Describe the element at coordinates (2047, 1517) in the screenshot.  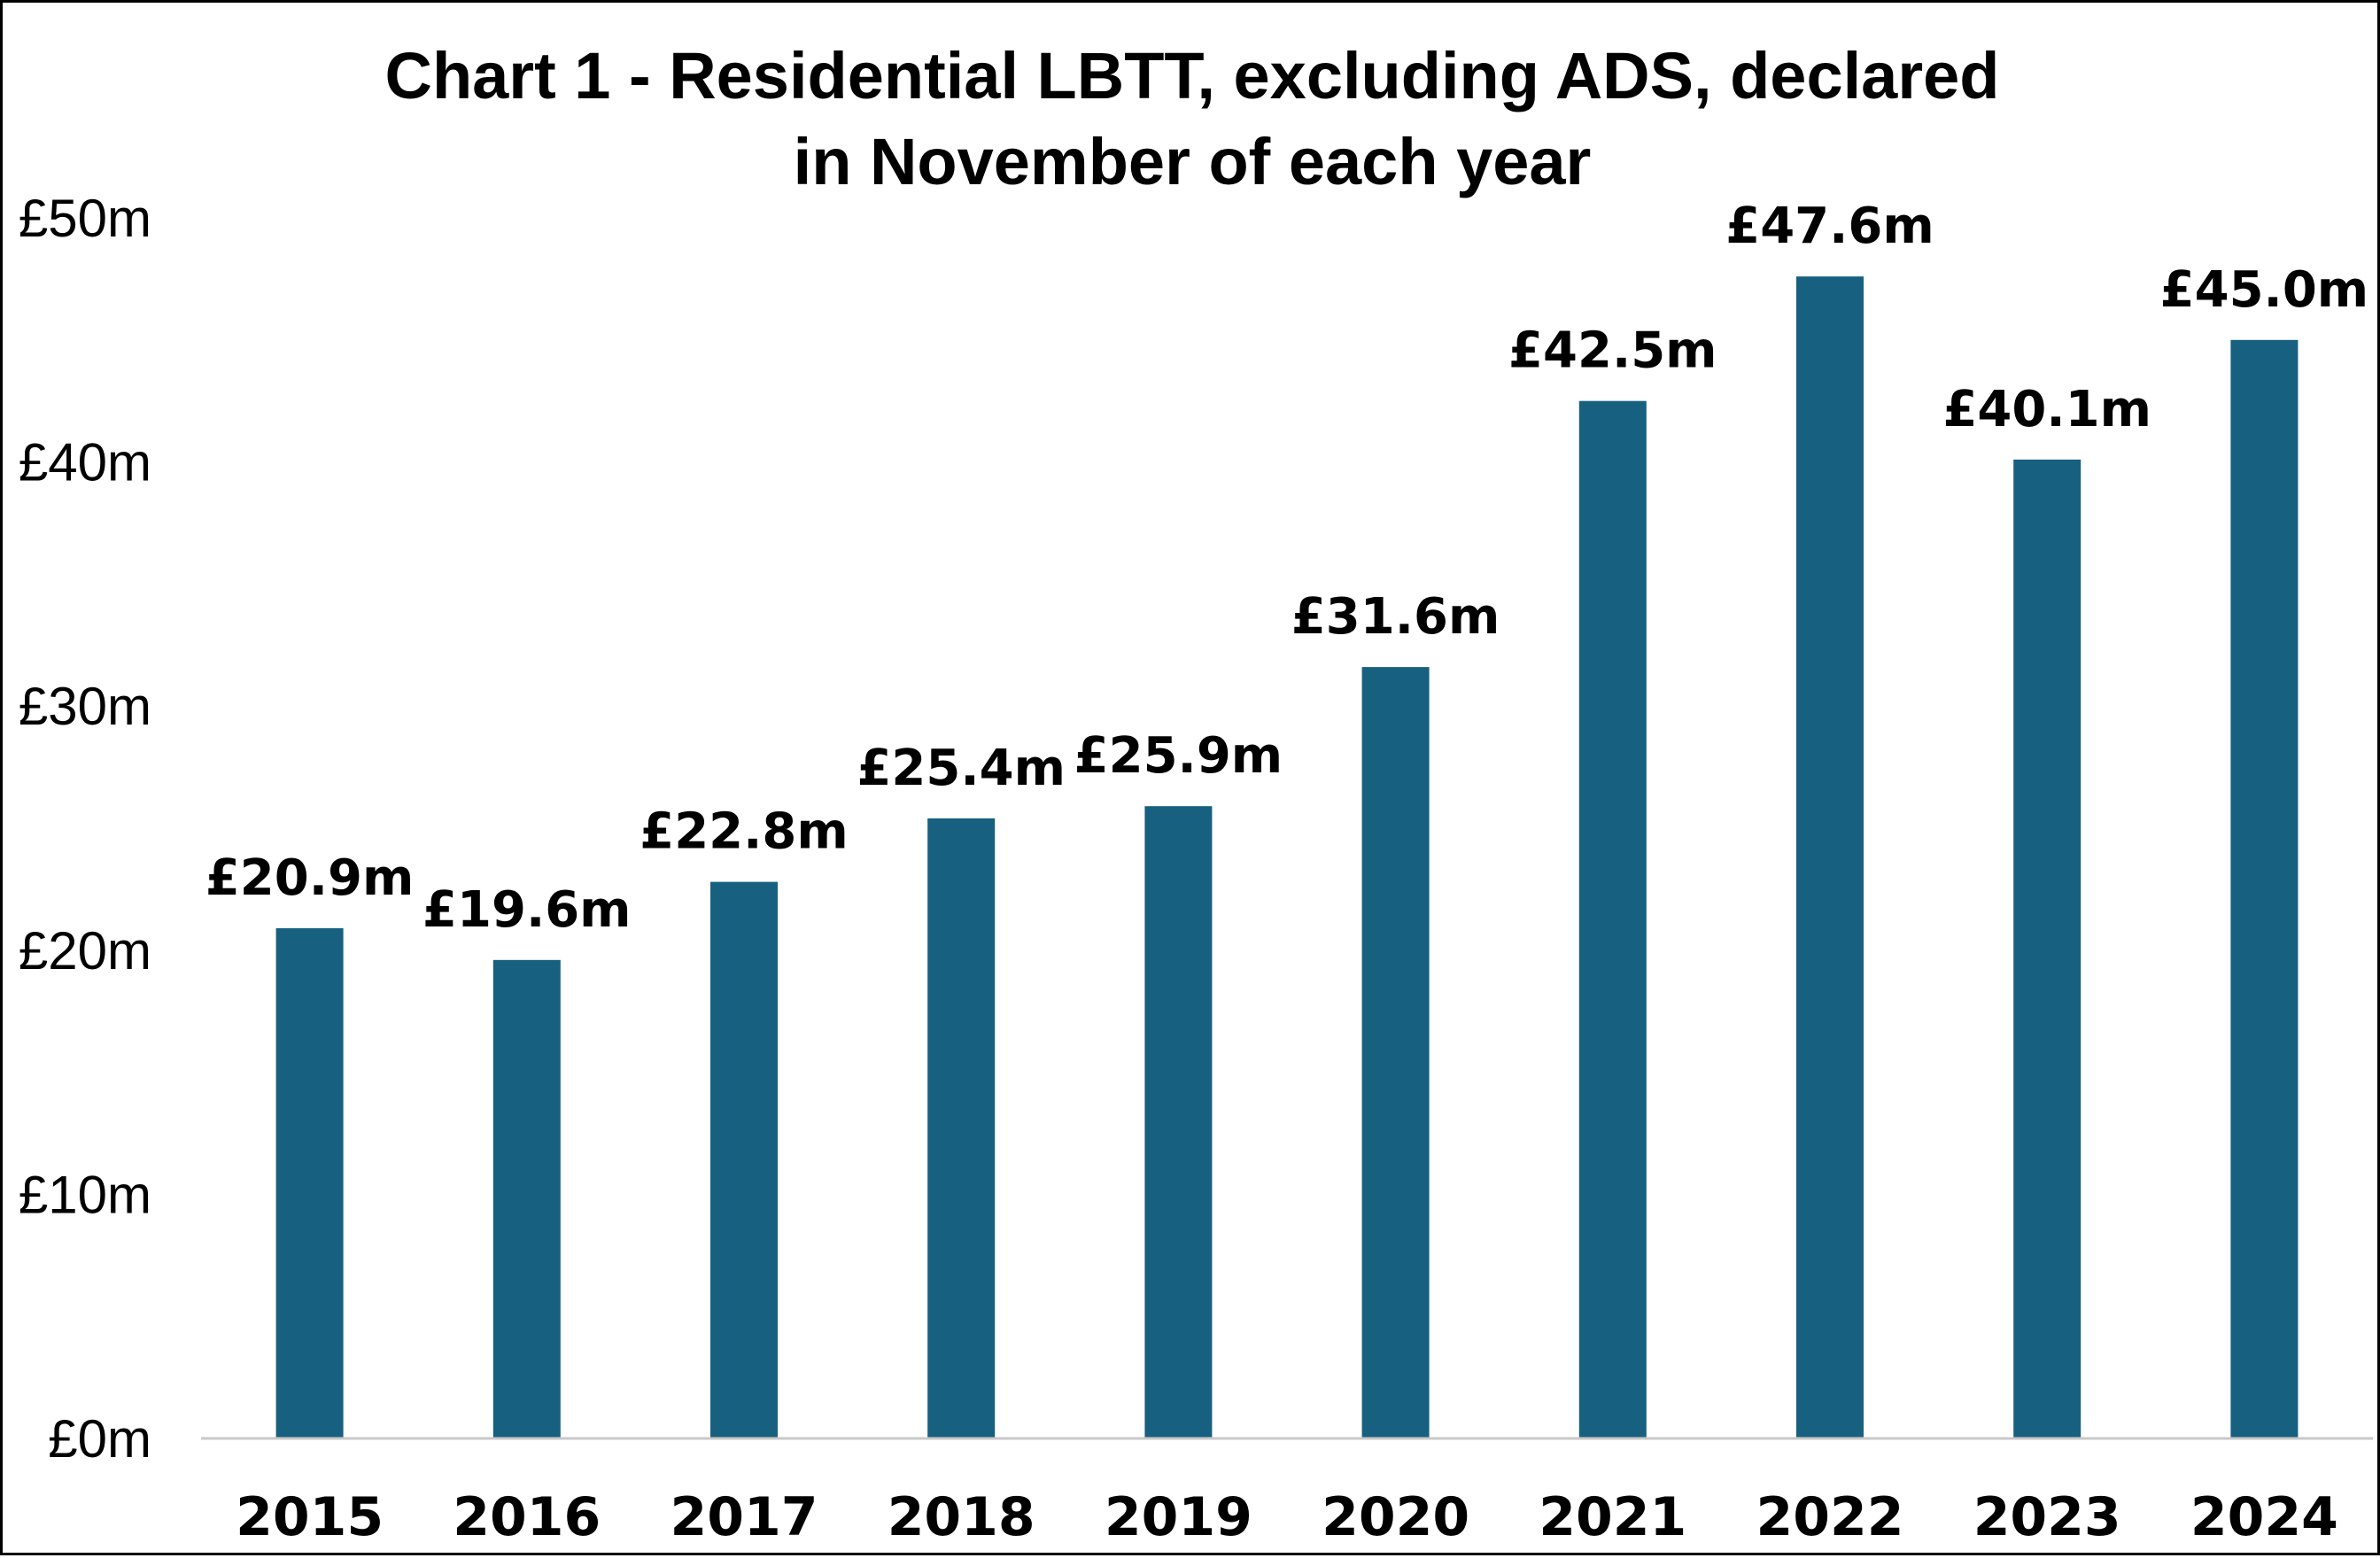
I see `x-tick-label: 2023` at that location.